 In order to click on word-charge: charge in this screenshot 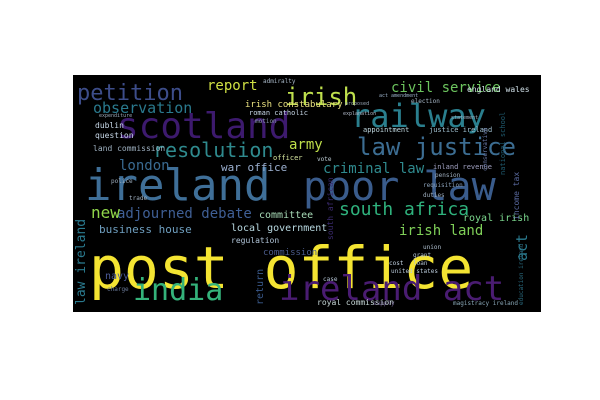, I will do `click(118, 289)`.